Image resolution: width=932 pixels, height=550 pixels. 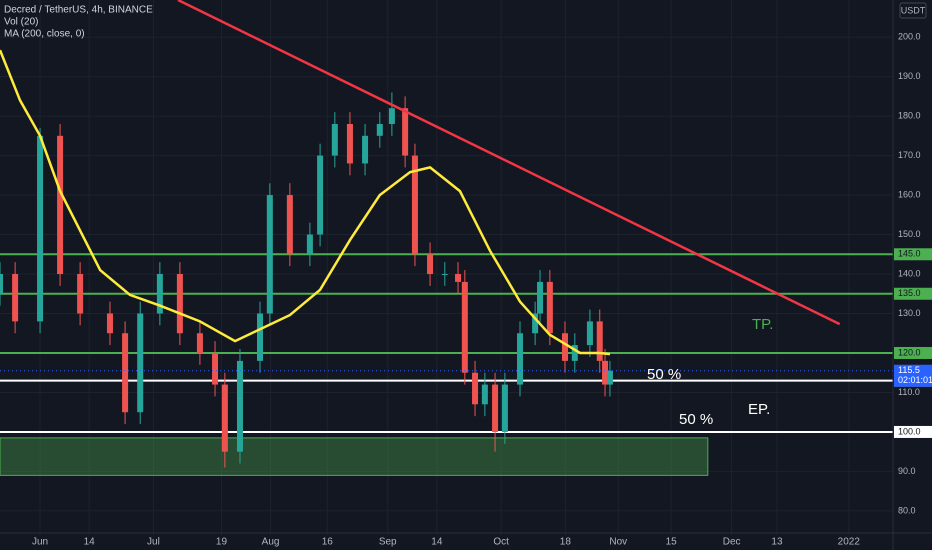 I want to click on currency-box, so click(x=913, y=10).